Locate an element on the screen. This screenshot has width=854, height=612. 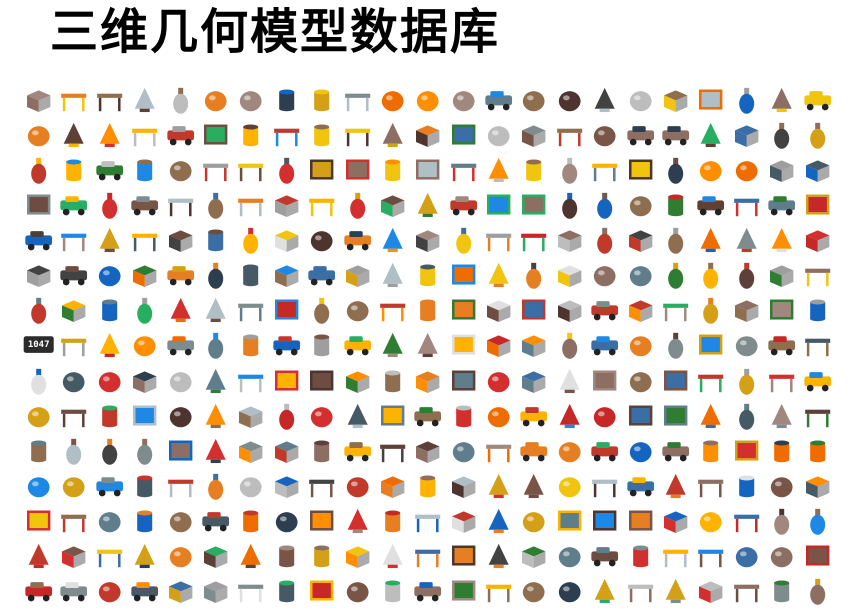
mug-icon is located at coordinates (499, 101).